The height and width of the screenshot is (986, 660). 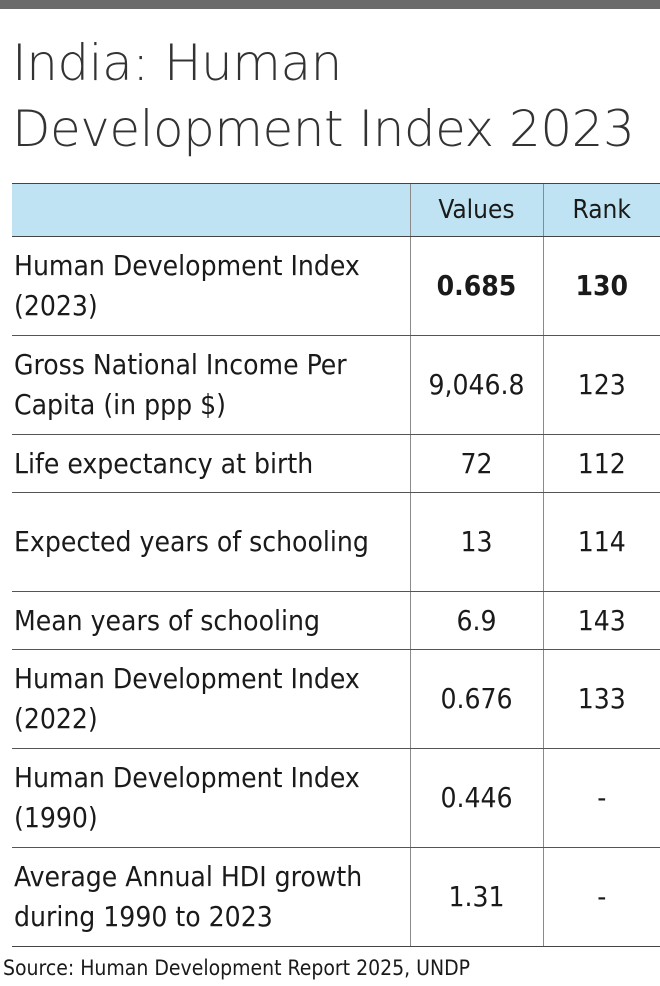 I want to click on row-value: 1.31, so click(x=476, y=897).